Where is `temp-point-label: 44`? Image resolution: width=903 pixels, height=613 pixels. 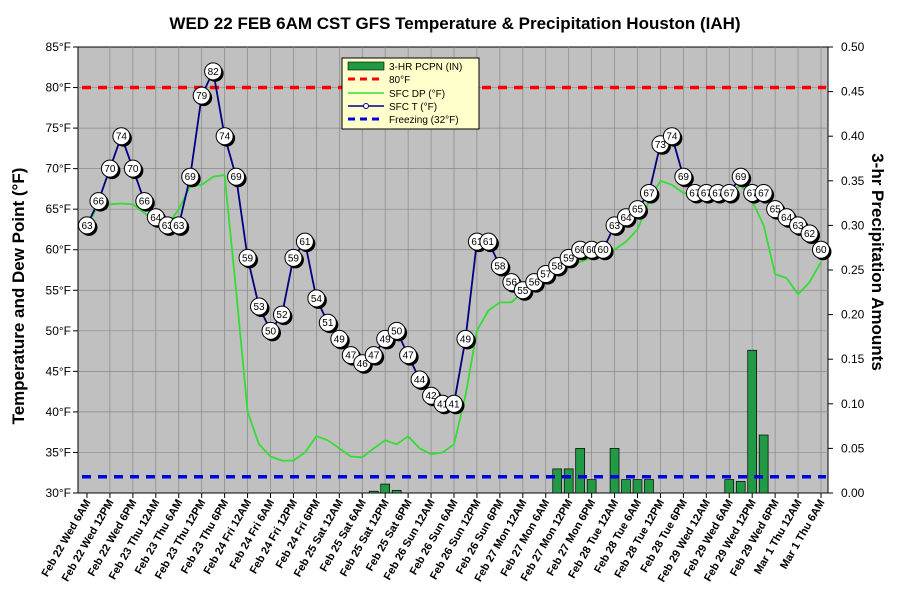
temp-point-label: 44 is located at coordinates (420, 380).